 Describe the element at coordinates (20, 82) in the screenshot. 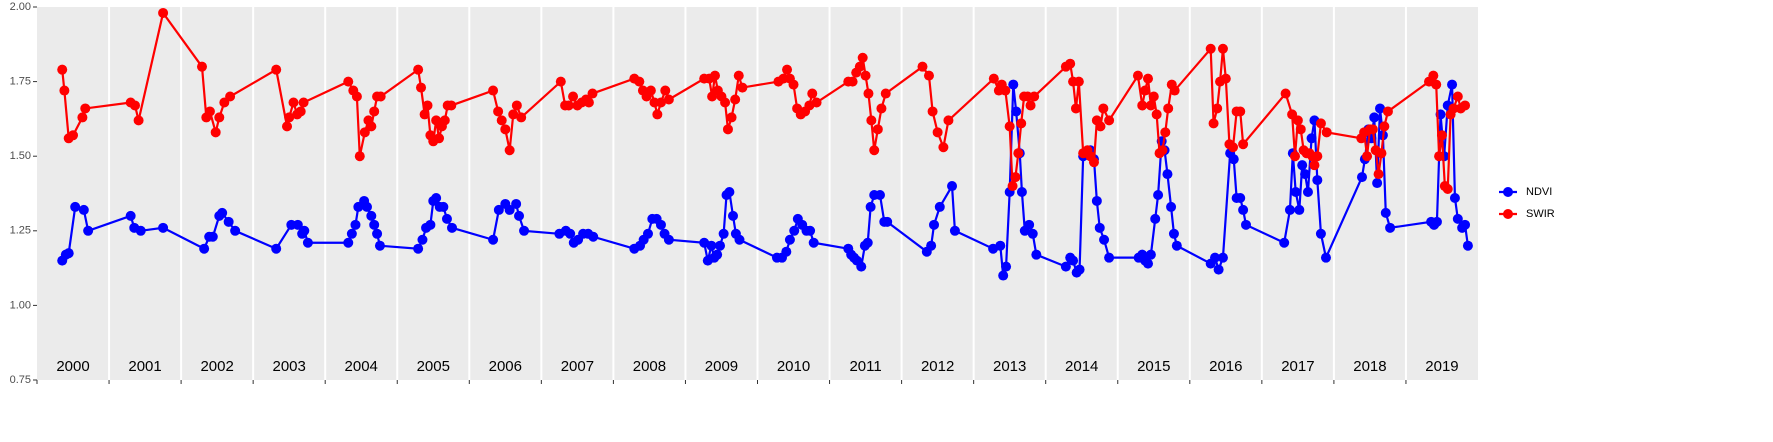

I see `y-tick-label: 1.75` at that location.